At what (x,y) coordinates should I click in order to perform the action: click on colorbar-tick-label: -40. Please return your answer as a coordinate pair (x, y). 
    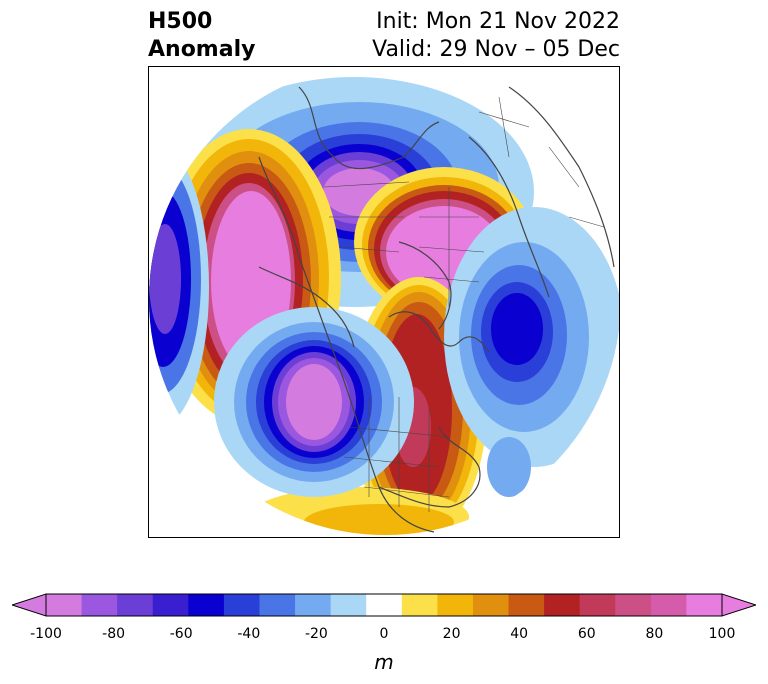
    Looking at the image, I should click on (249, 634).